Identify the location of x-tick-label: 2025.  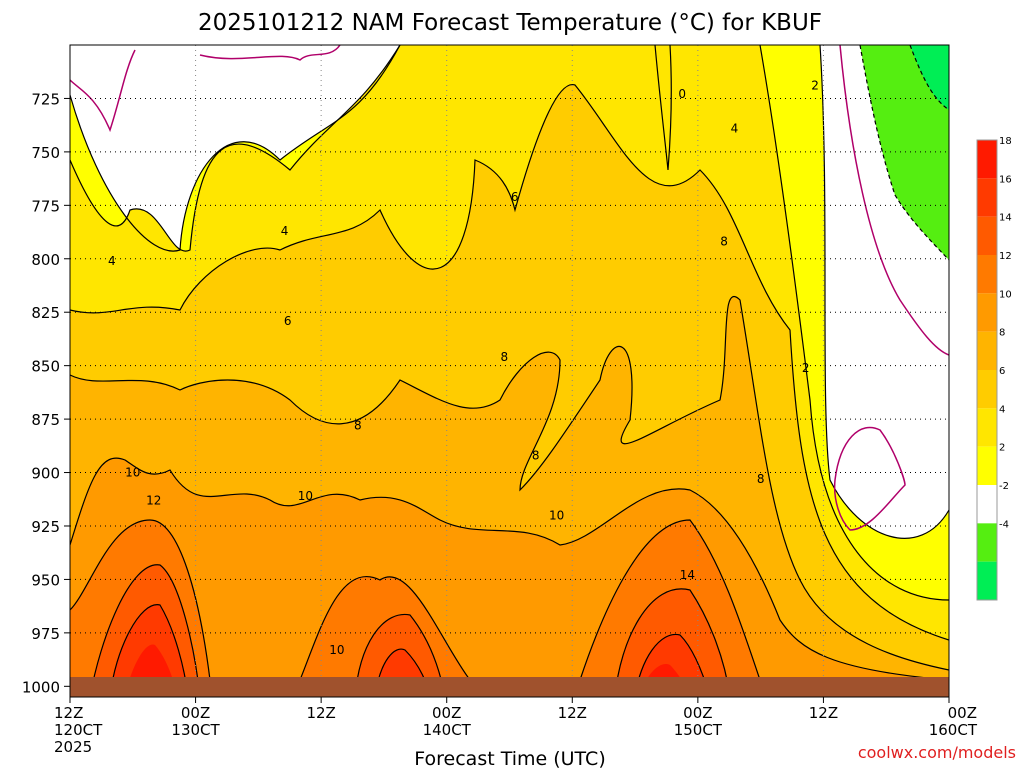
(73, 747).